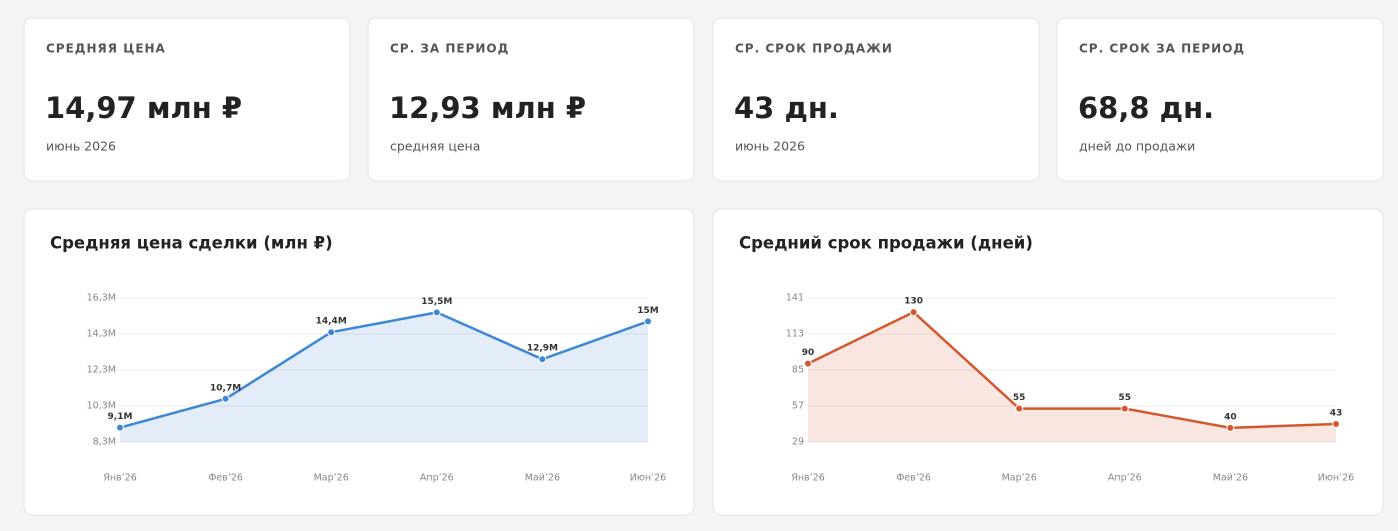 The image size is (1398, 531). Describe the element at coordinates (542, 349) in the screenshot. I see `value-label: 12,9M` at that location.